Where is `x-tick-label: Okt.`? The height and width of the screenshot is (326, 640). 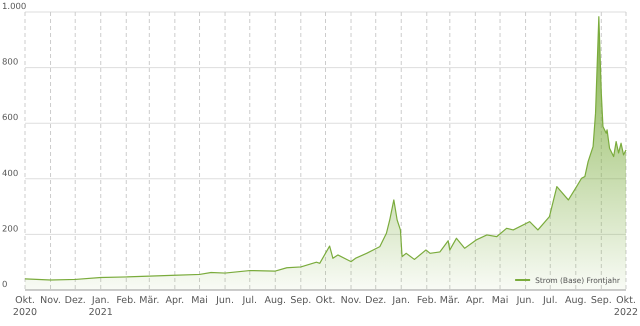 x-tick-label: Okt. is located at coordinates (326, 300).